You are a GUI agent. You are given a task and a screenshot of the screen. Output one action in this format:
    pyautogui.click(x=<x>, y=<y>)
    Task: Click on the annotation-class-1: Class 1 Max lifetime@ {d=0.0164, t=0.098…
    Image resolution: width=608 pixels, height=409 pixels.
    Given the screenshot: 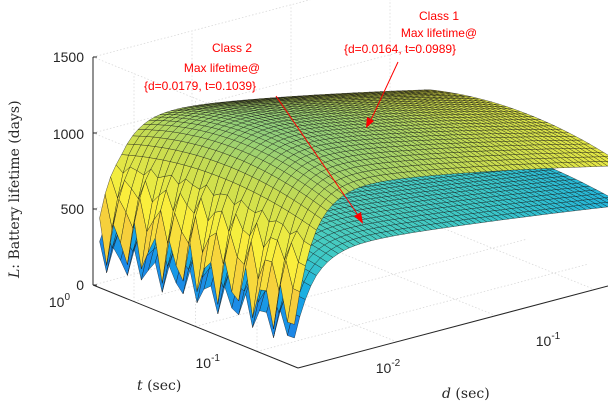 What is the action you would take?
    pyautogui.click(x=410, y=68)
    